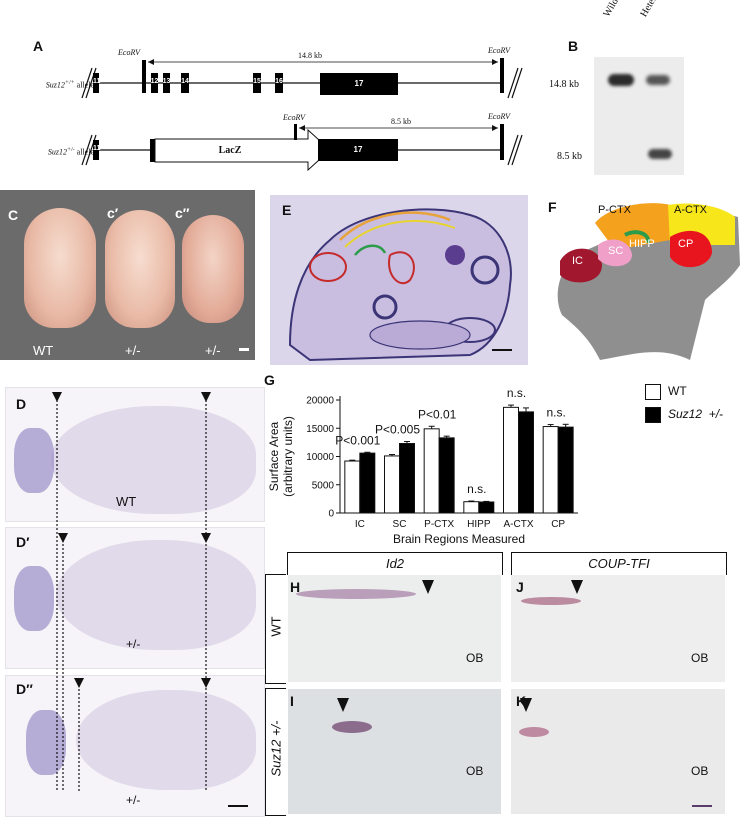 The image size is (740, 820). Describe the element at coordinates (520, 587) in the screenshot. I see `panel-j-label: J` at that location.